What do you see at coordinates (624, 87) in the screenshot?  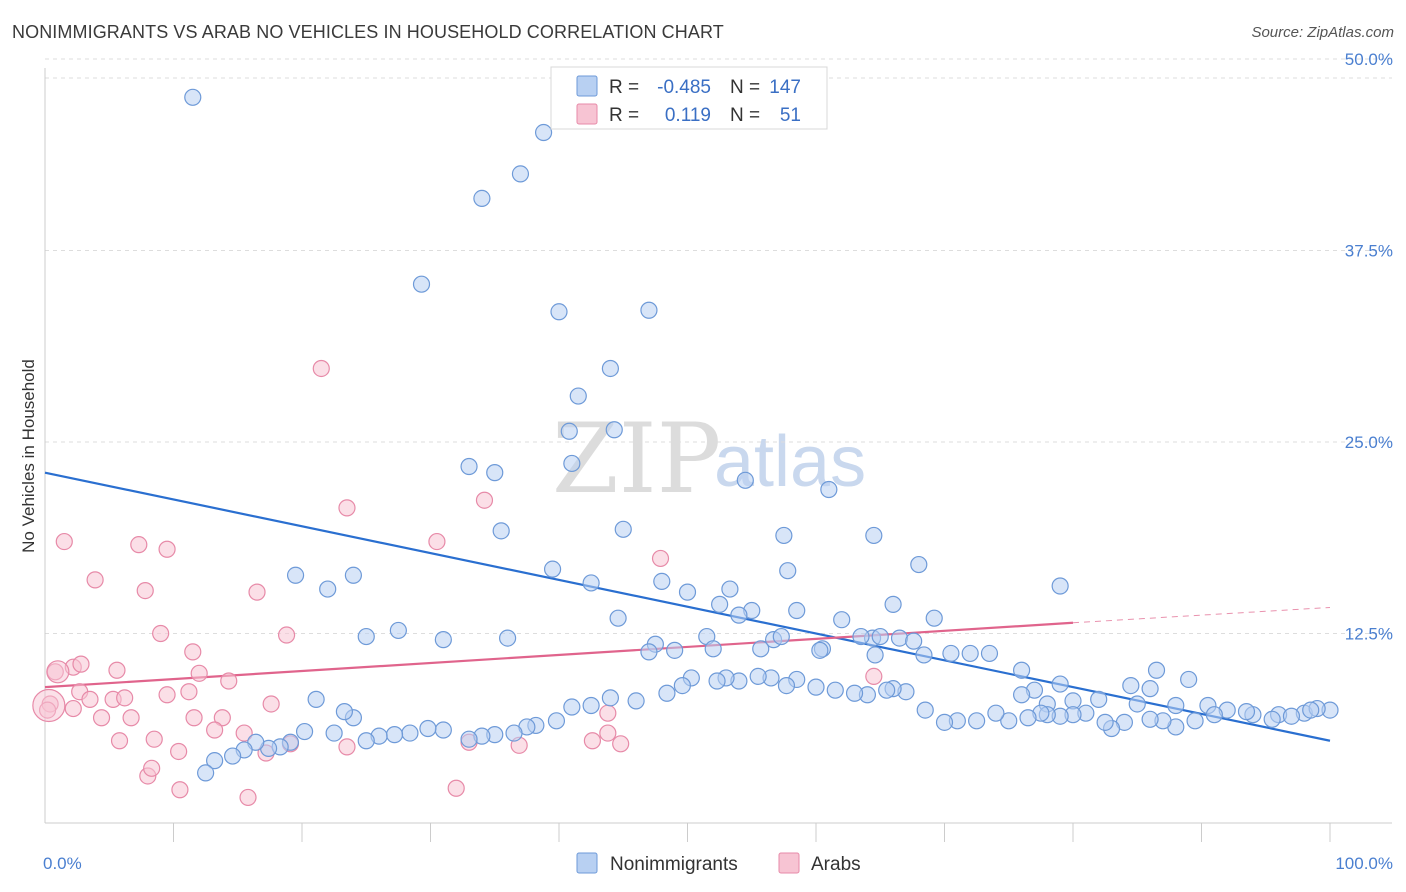 I see `legend-r-label-0: R =` at bounding box center [624, 87].